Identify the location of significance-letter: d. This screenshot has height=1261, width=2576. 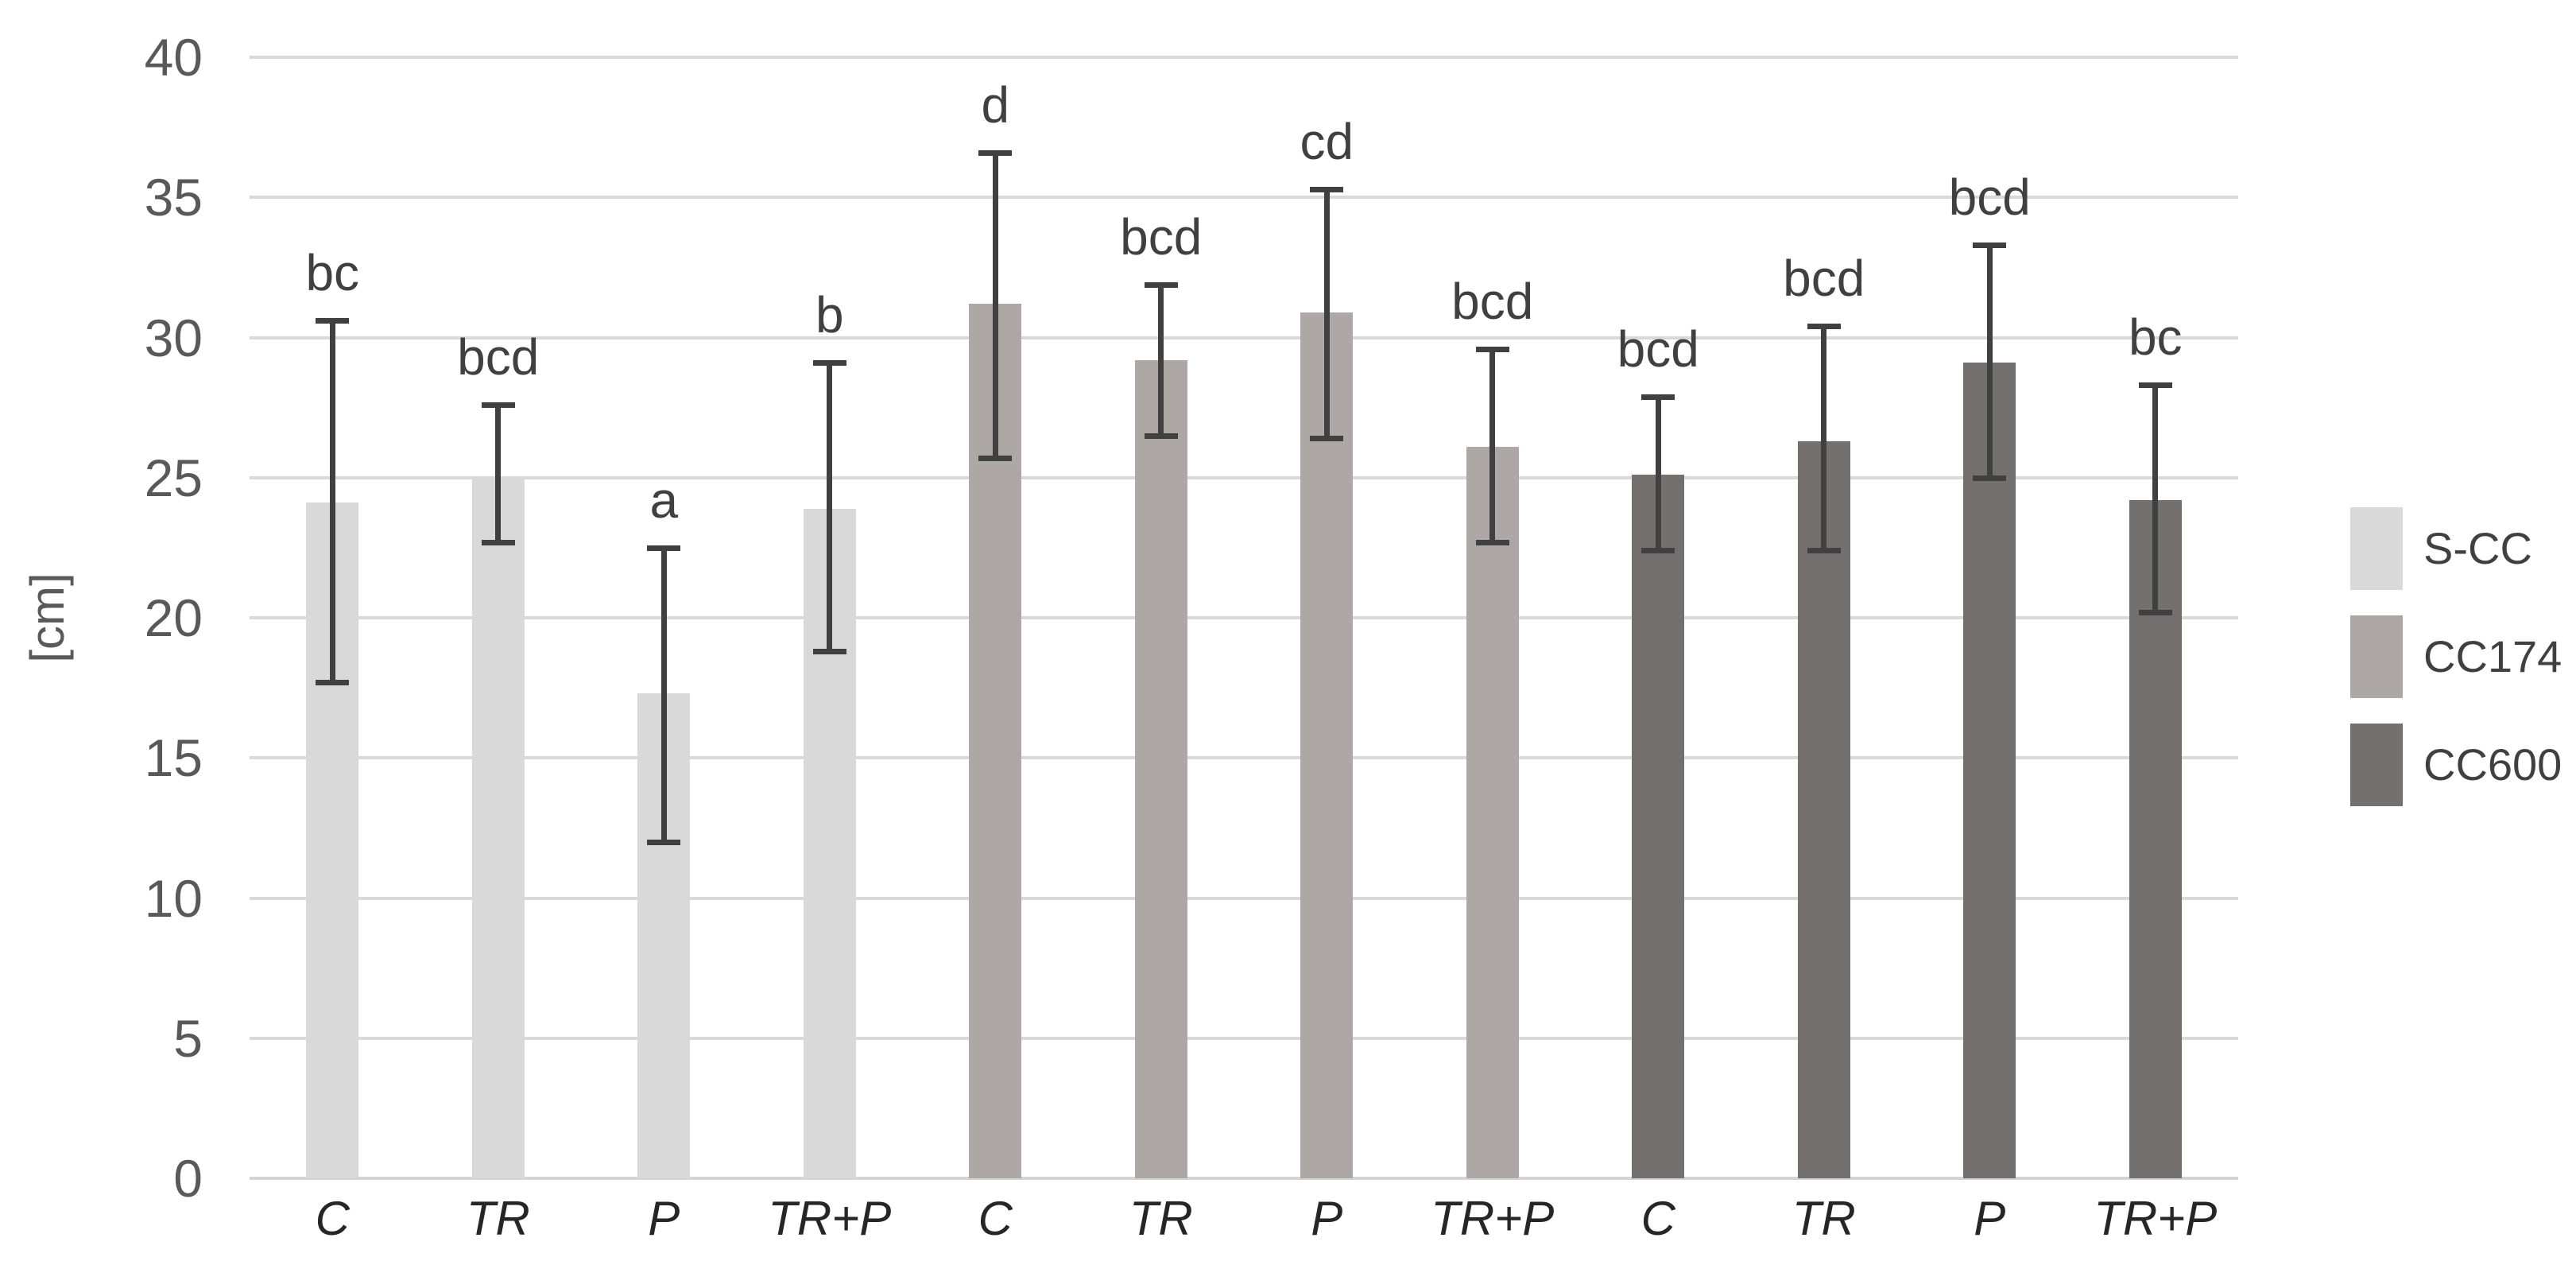
(995, 105).